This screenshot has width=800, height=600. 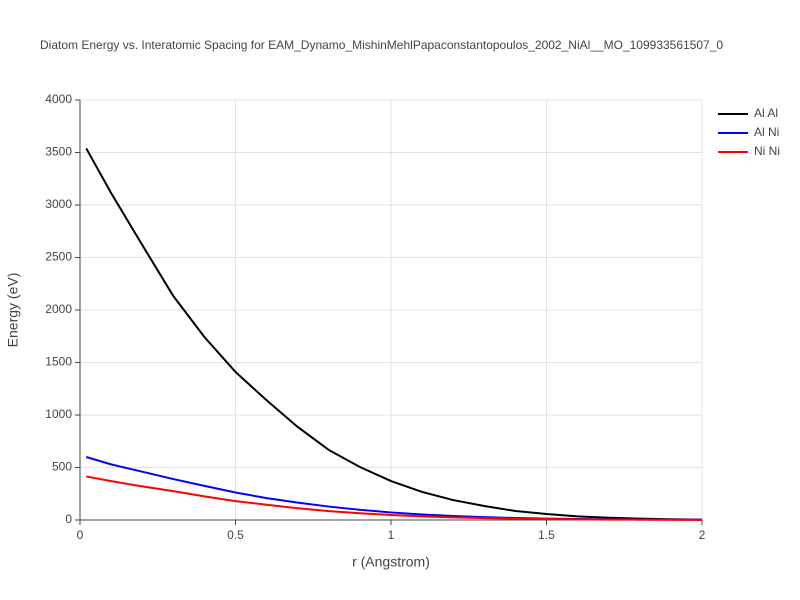 I want to click on y-tick-label: 4000, so click(x=58, y=99).